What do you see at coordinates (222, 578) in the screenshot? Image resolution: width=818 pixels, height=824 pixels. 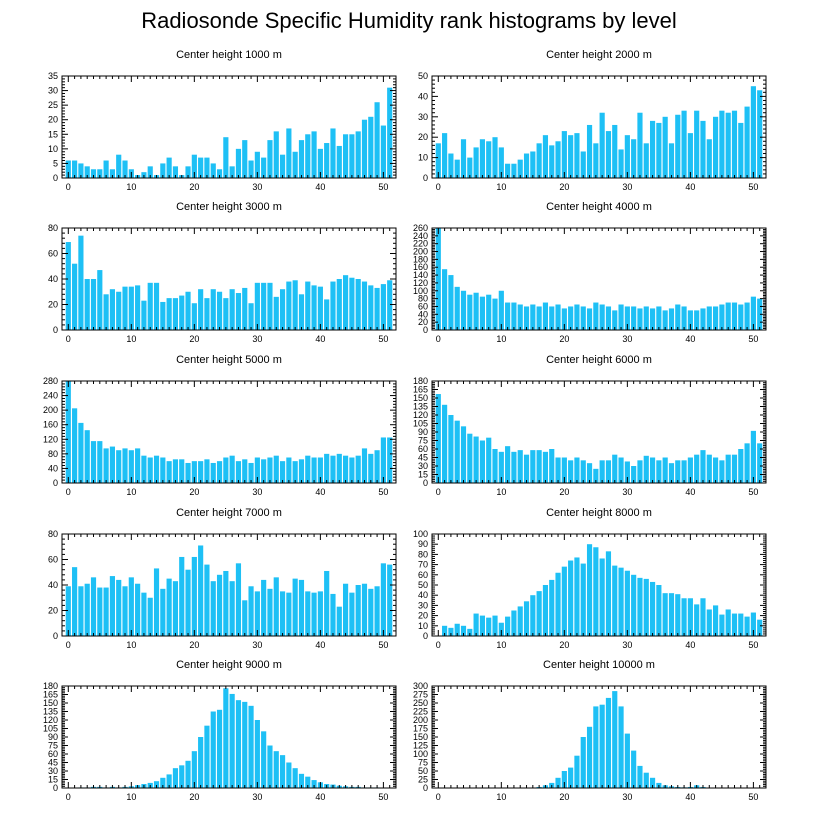 I see `panel-7: Center height 7000 m 0 10 20 30 40 50 0 20 40 60 80` at bounding box center [222, 578].